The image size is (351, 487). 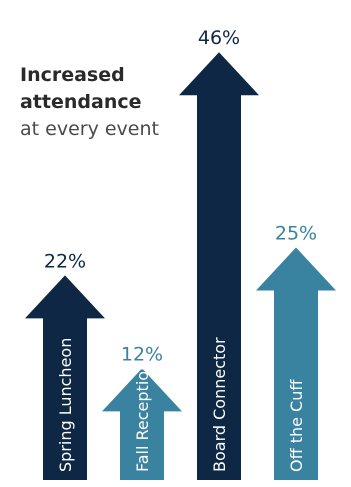 I want to click on value-label-board-connector: 46%, so click(x=219, y=38).